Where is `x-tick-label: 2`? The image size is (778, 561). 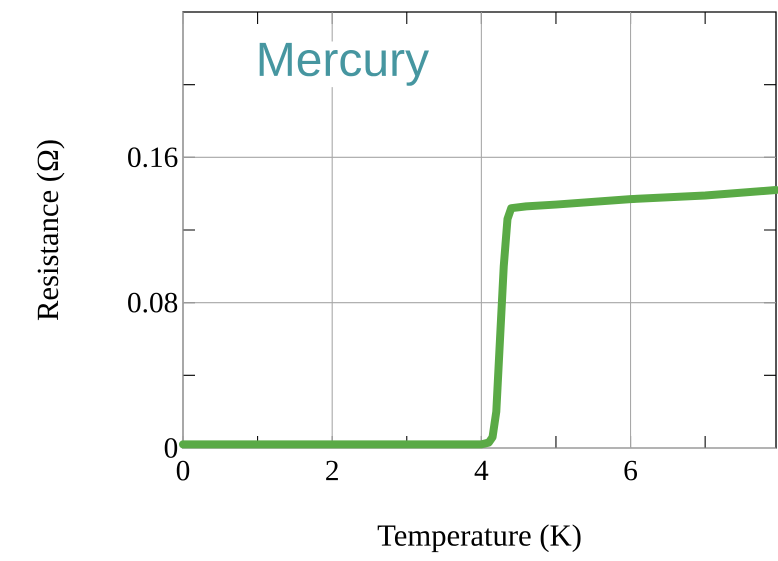 x-tick-label: 2 is located at coordinates (332, 470).